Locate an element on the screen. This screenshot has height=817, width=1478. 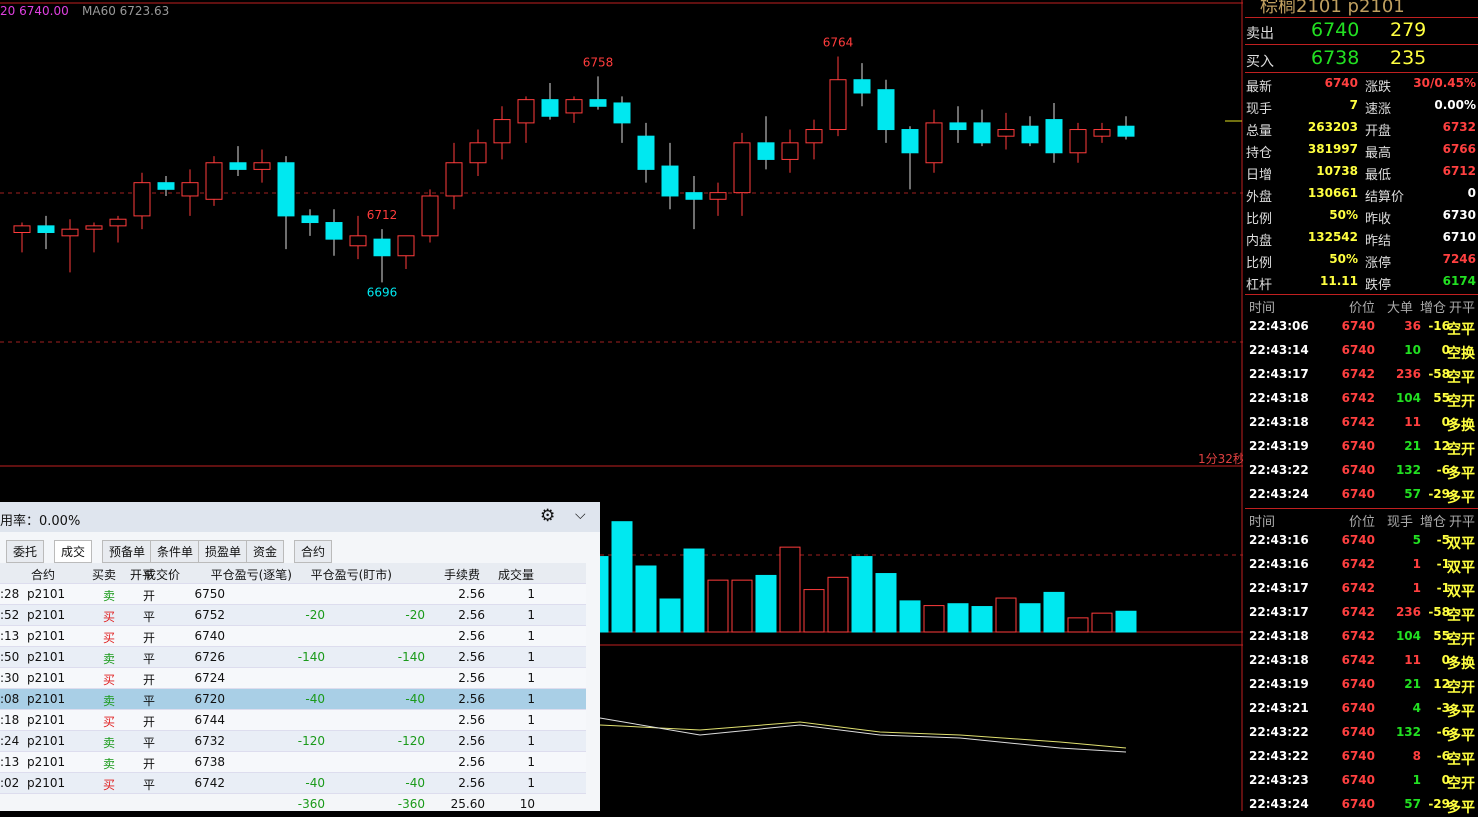
tab: 合约 is located at coordinates (313, 551).